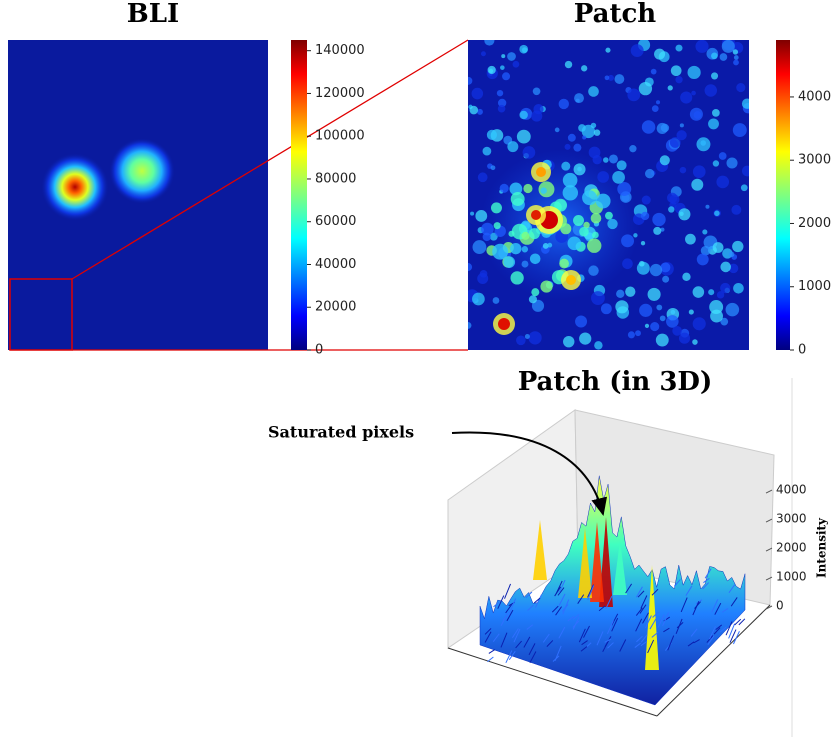  What do you see at coordinates (615, 382) in the screenshot?
I see `panel-title: Patch (in 3D)` at bounding box center [615, 382].